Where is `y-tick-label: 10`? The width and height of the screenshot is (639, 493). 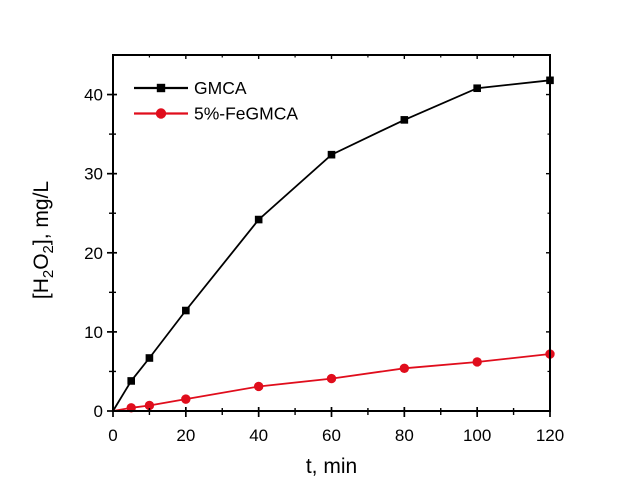 y-tick-label: 10 is located at coordinates (93, 332).